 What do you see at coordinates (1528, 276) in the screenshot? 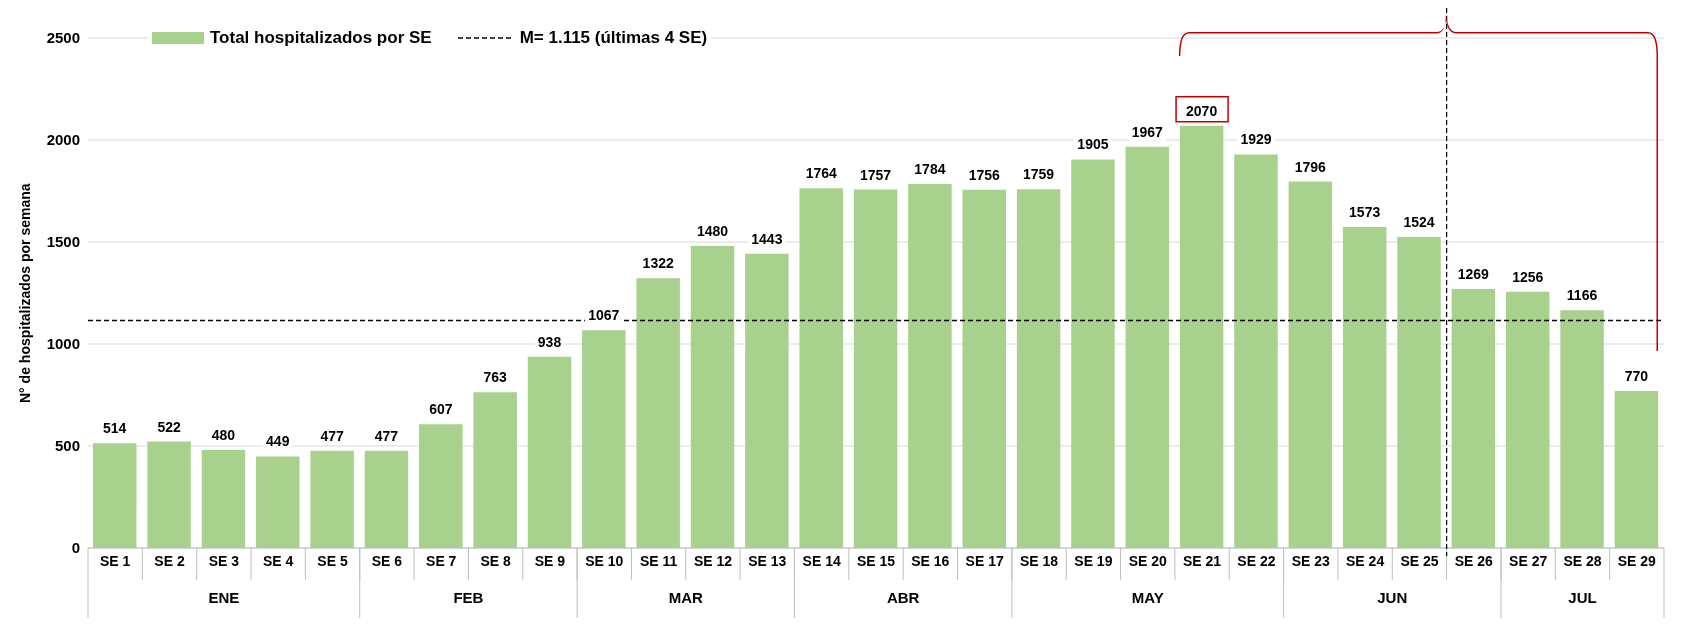
I see `data-label: 1256` at bounding box center [1528, 276].